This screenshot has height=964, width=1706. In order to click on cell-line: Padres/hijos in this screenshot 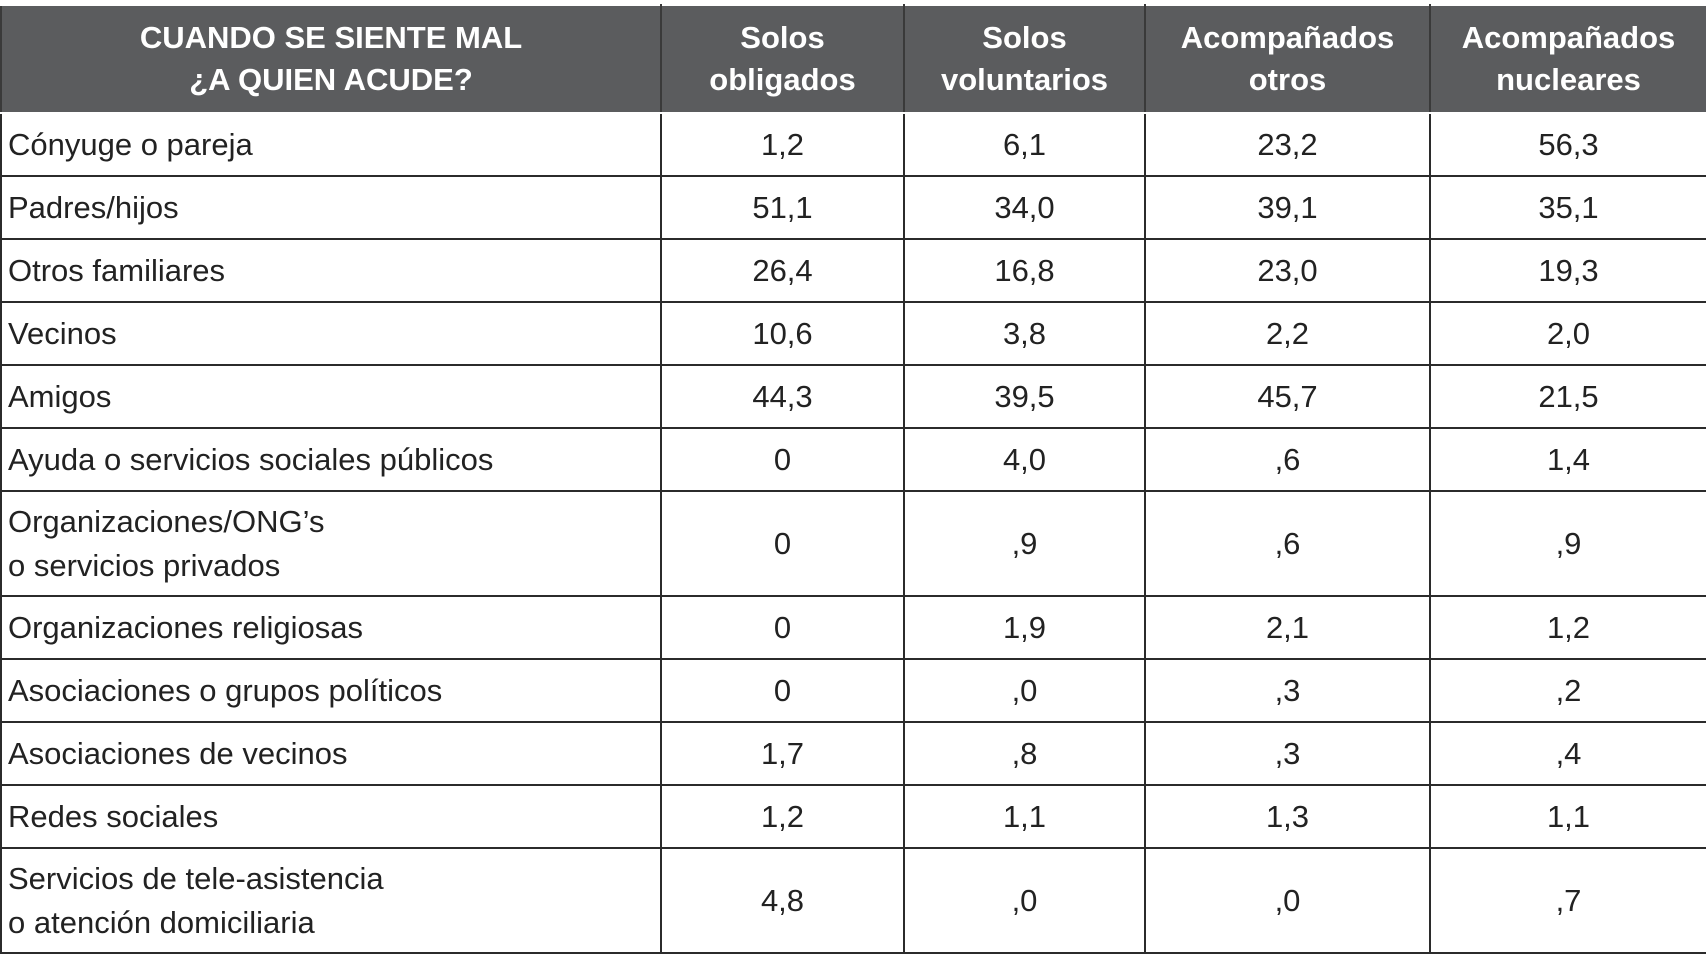, I will do `click(93, 207)`.